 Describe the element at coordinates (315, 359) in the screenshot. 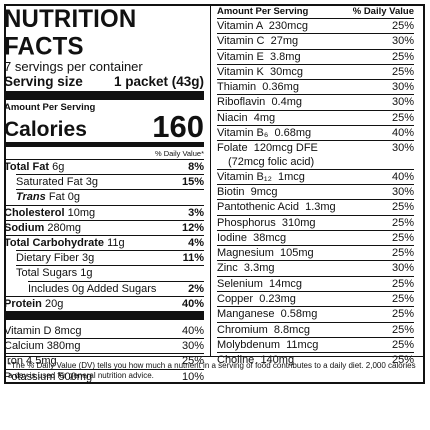

I see `vitamin-row: Choline 140mg 25%` at that location.